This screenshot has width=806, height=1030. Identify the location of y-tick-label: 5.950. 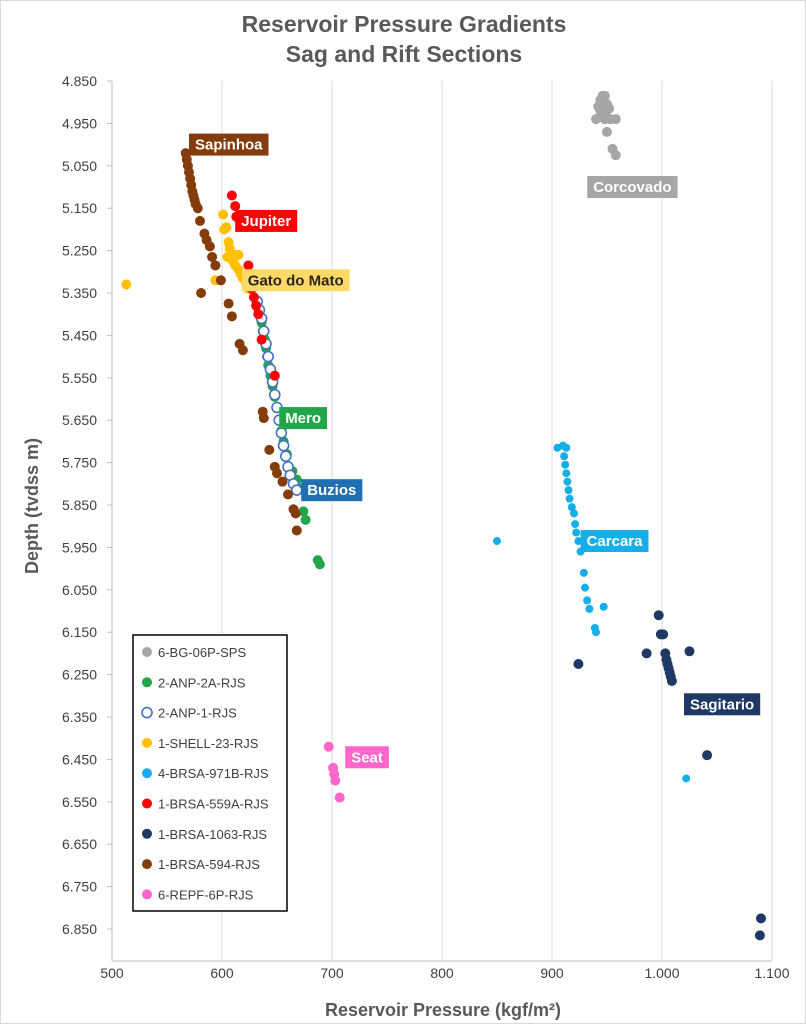
(79, 547).